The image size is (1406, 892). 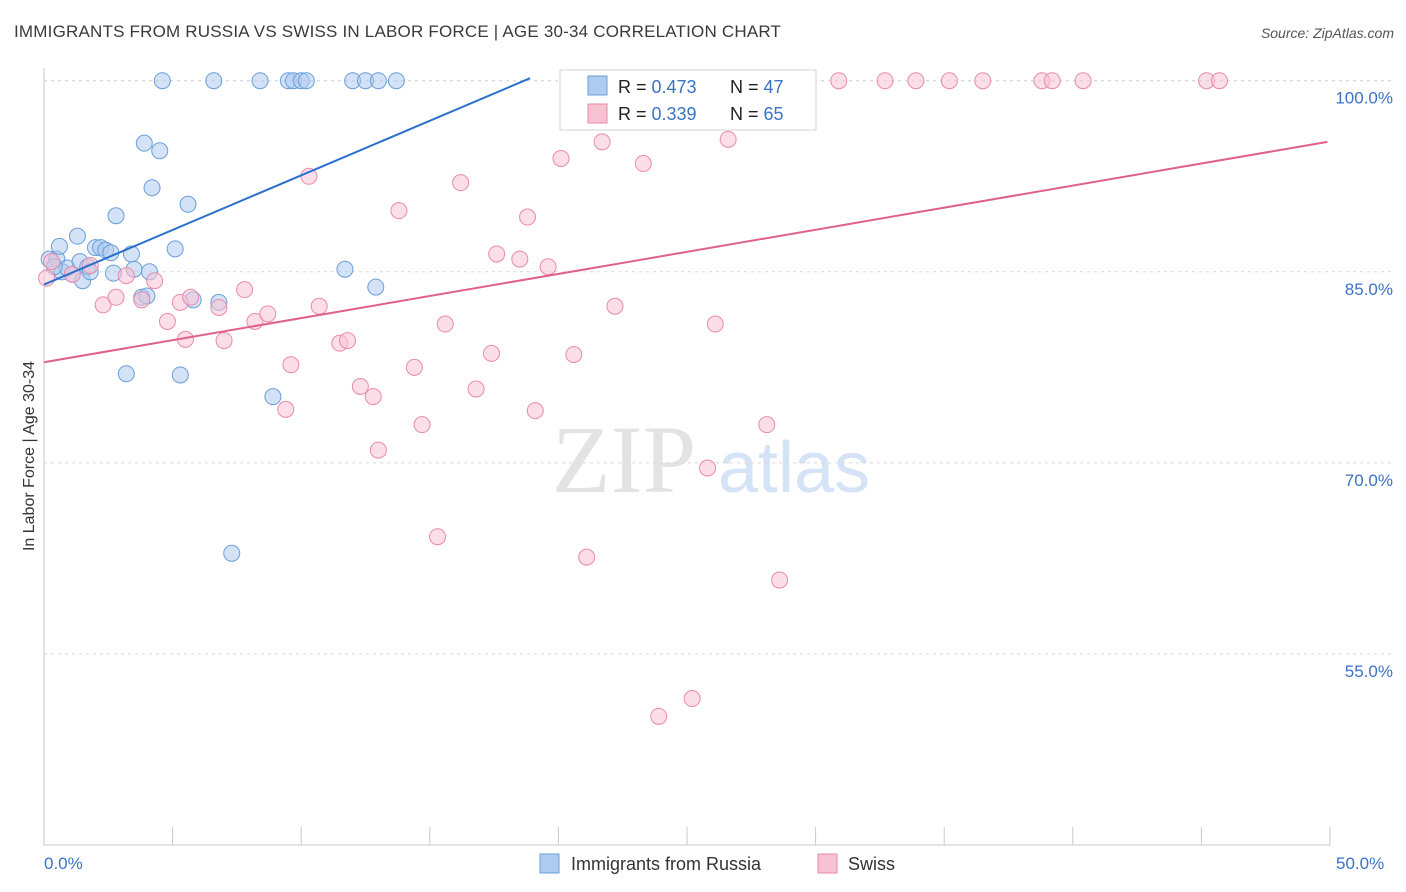 I want to click on y-tick-label: 70.0%, so click(x=1369, y=480).